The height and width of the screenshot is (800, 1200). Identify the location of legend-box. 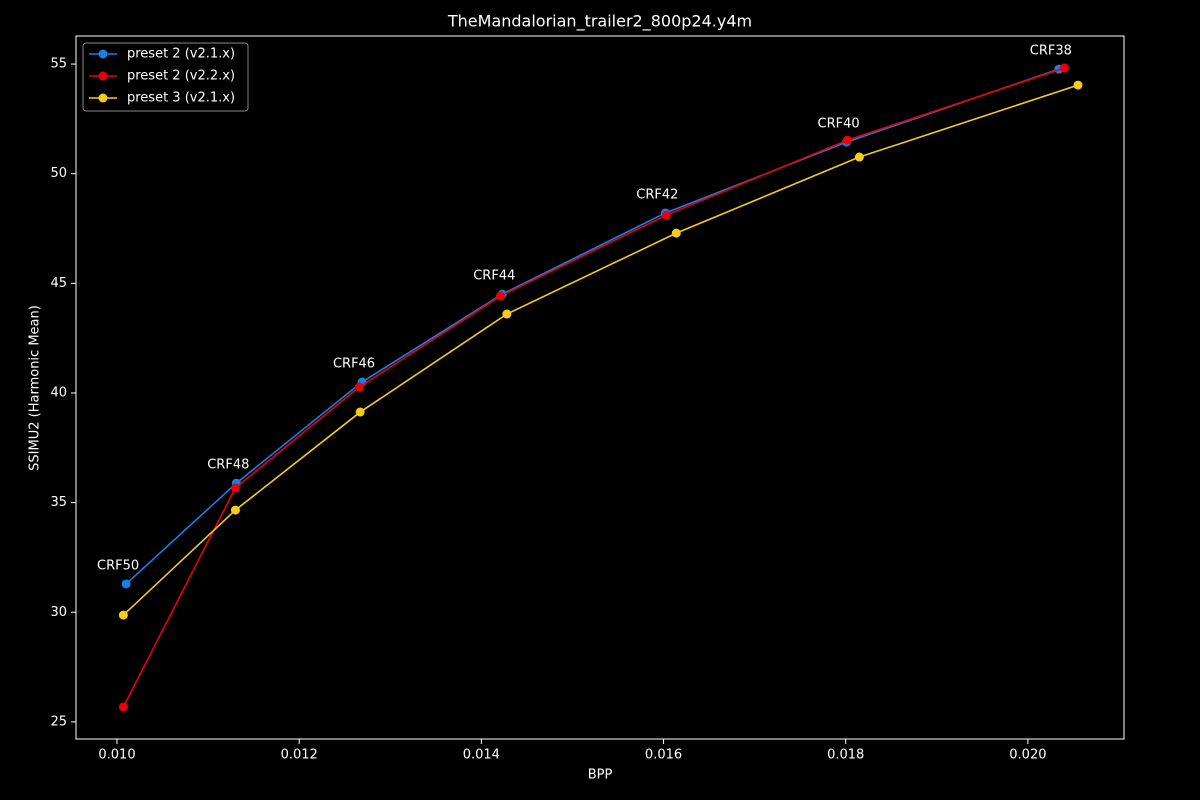
(165, 77).